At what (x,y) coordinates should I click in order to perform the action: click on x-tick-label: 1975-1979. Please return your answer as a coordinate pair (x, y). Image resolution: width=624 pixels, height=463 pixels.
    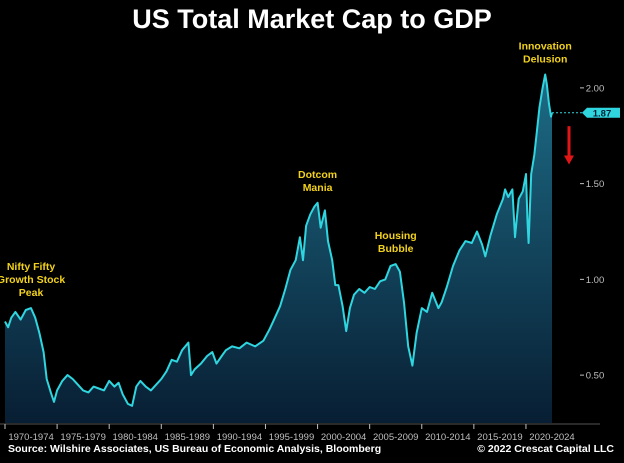
    Looking at the image, I should click on (82, 437).